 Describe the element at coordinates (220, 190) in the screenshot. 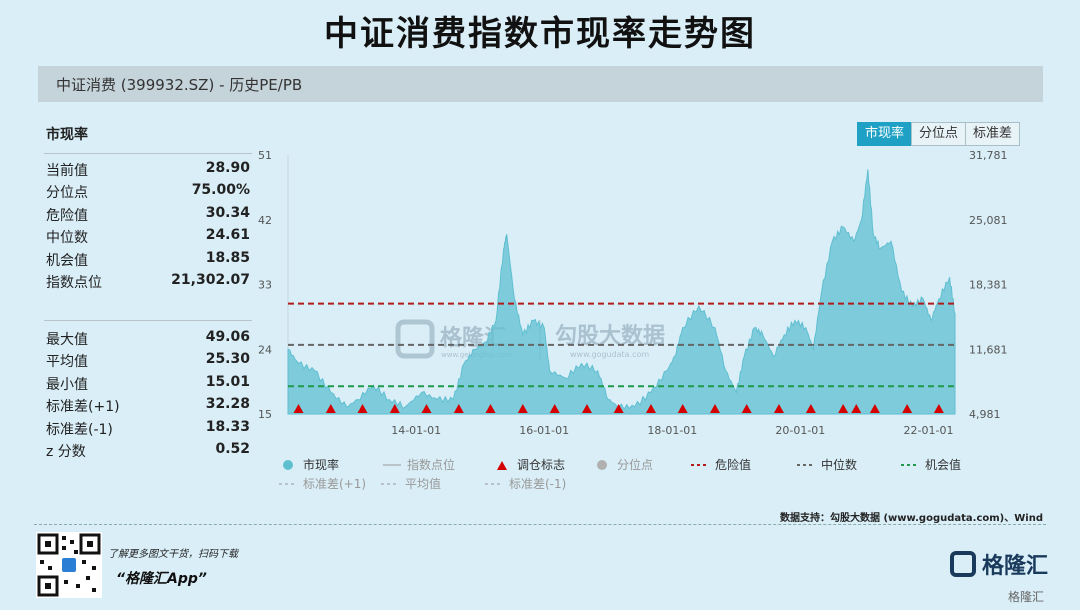

I see `stat-value: 75.00%` at that location.